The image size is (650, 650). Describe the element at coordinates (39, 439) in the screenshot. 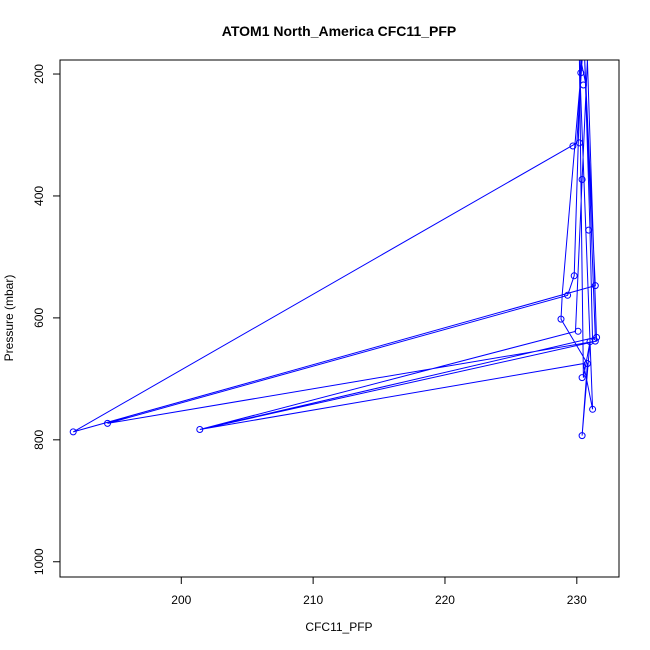

I see `y-tick-label: 800` at that location.